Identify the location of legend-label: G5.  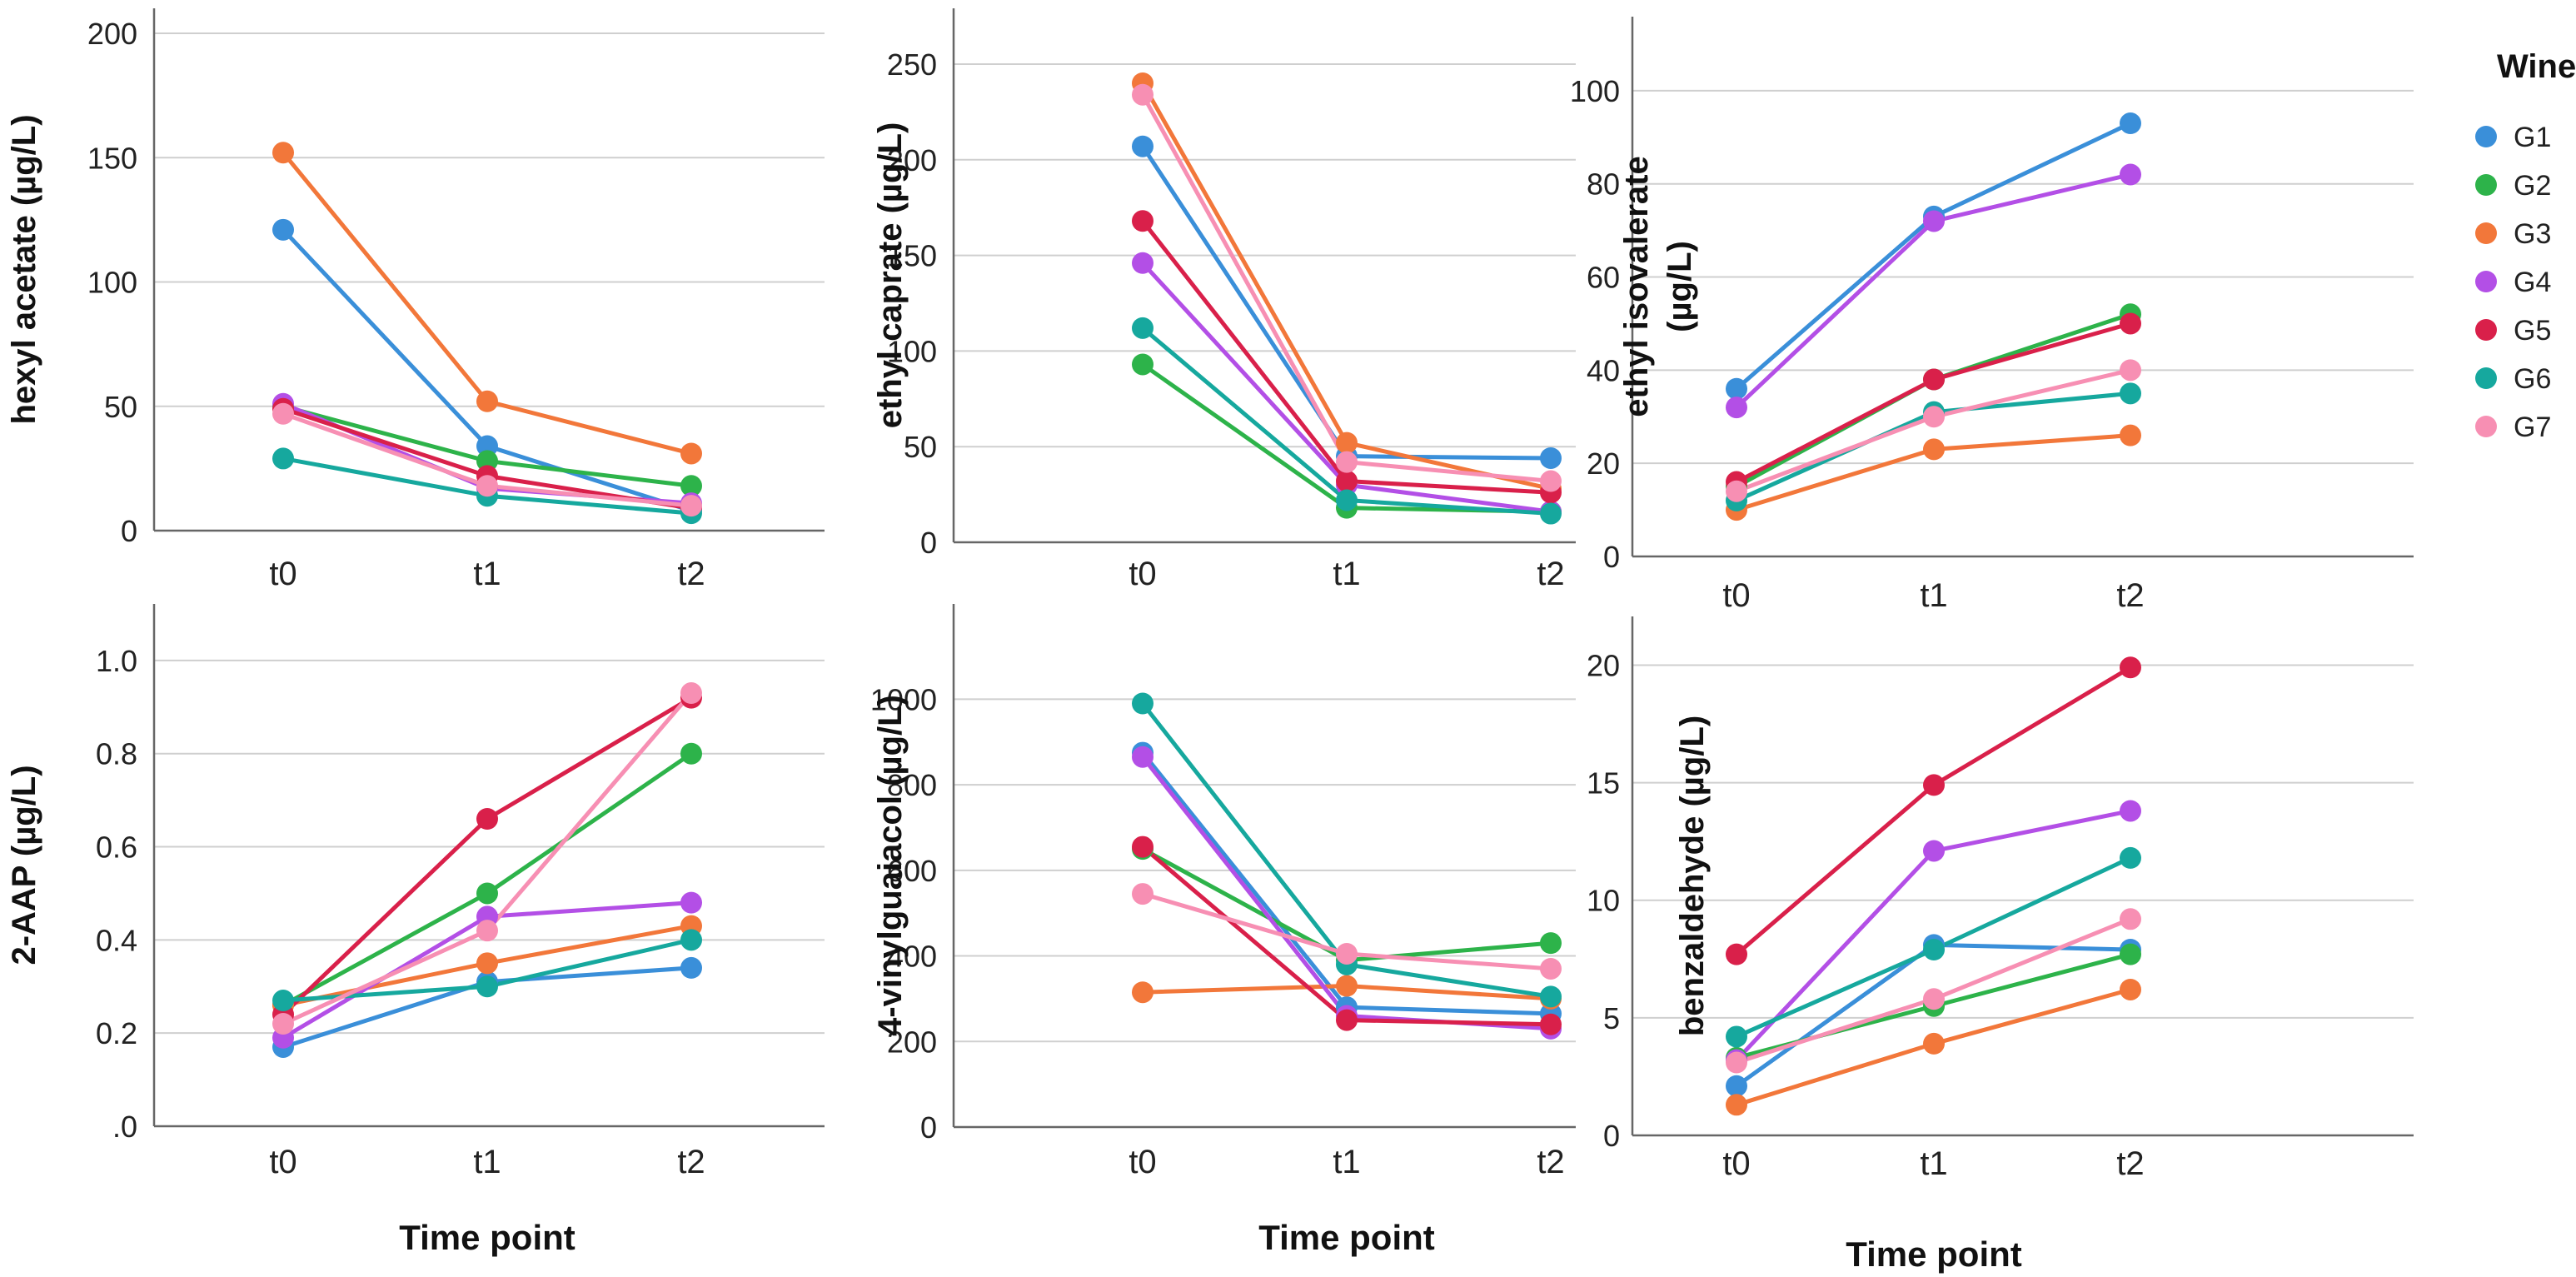
(2532, 331).